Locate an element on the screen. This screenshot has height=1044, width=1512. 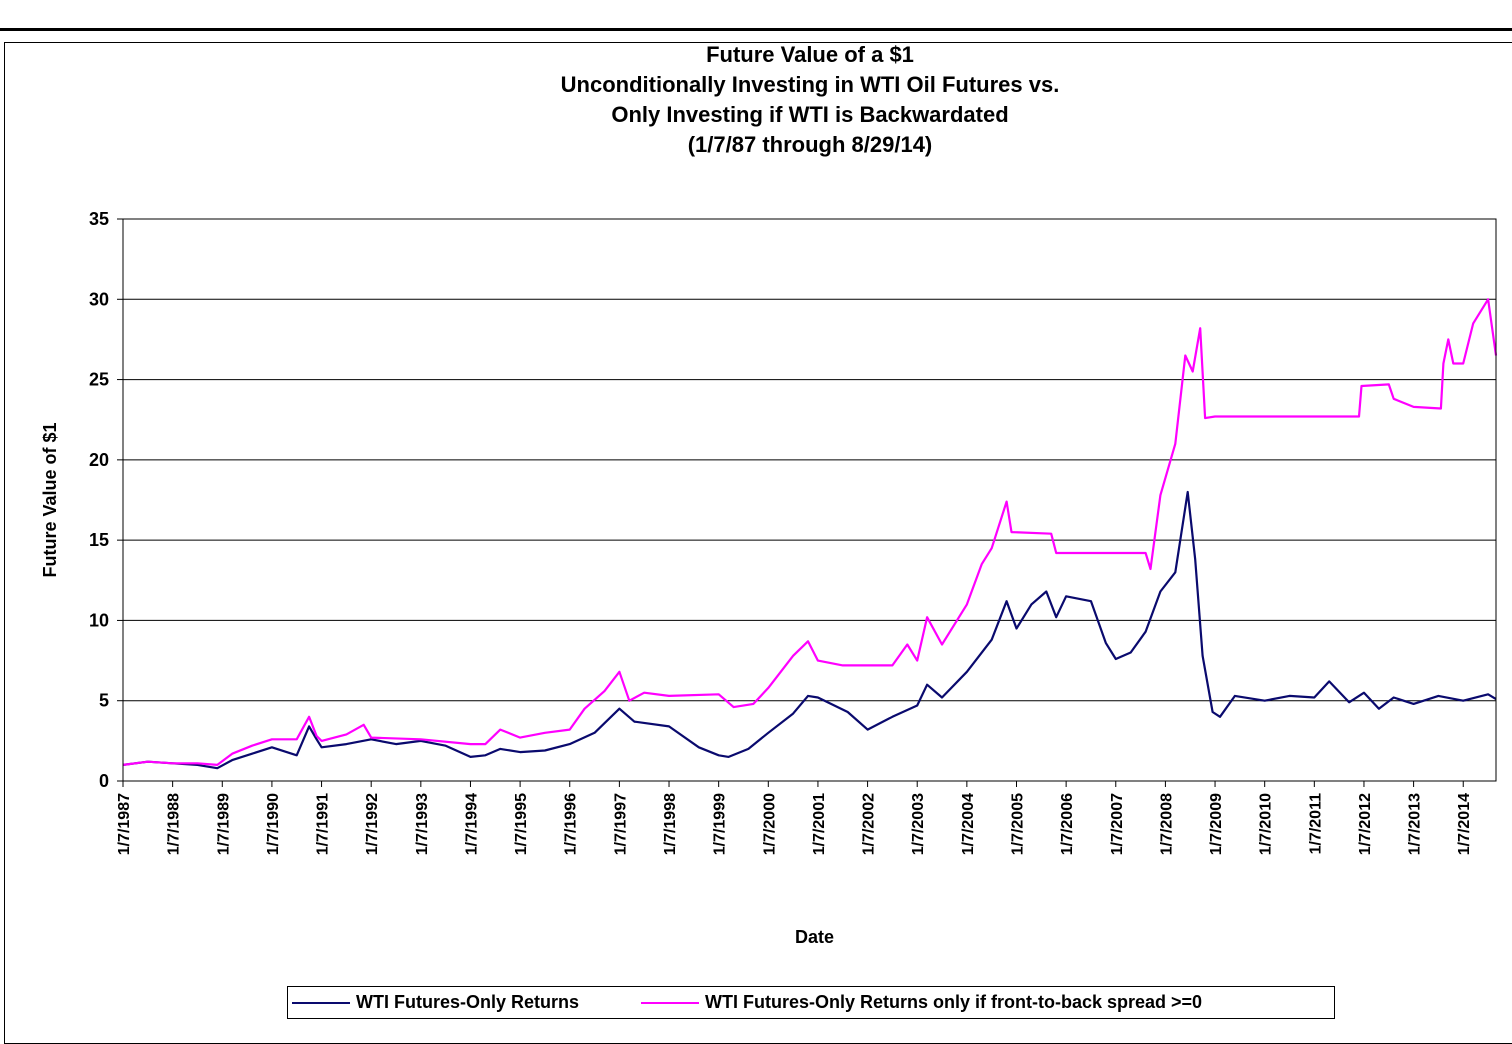
x-tick-label: 1/7/2001 is located at coordinates (819, 824).